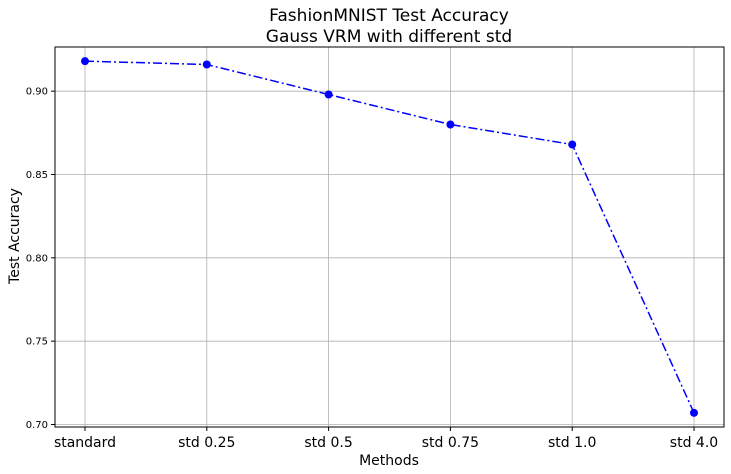 This screenshot has width=731, height=474. I want to click on x-axis-label: Methods, so click(389, 461).